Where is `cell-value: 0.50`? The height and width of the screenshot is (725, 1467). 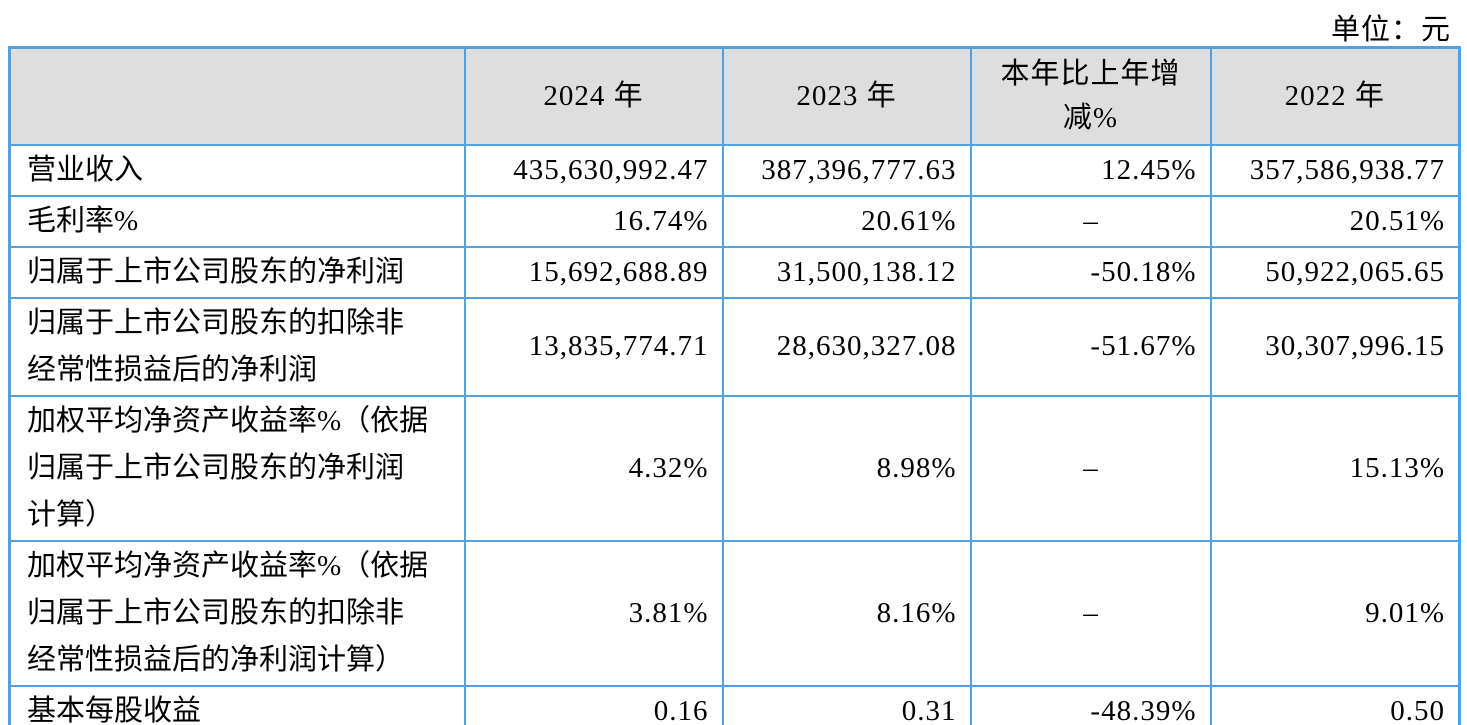
cell-value: 0.50 is located at coordinates (1335, 704).